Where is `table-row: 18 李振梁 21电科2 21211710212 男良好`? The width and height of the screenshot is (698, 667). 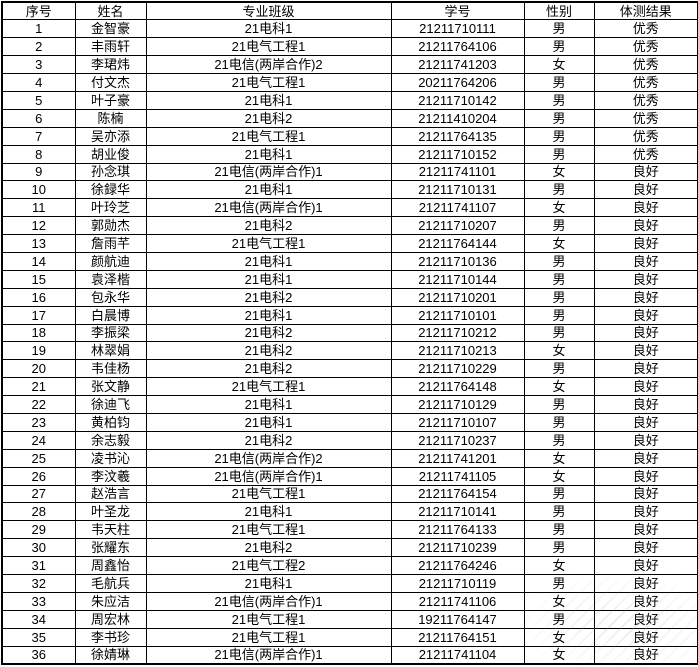
table-row: 18 李振梁 21电科2 21211710212 男良好 is located at coordinates (349, 333).